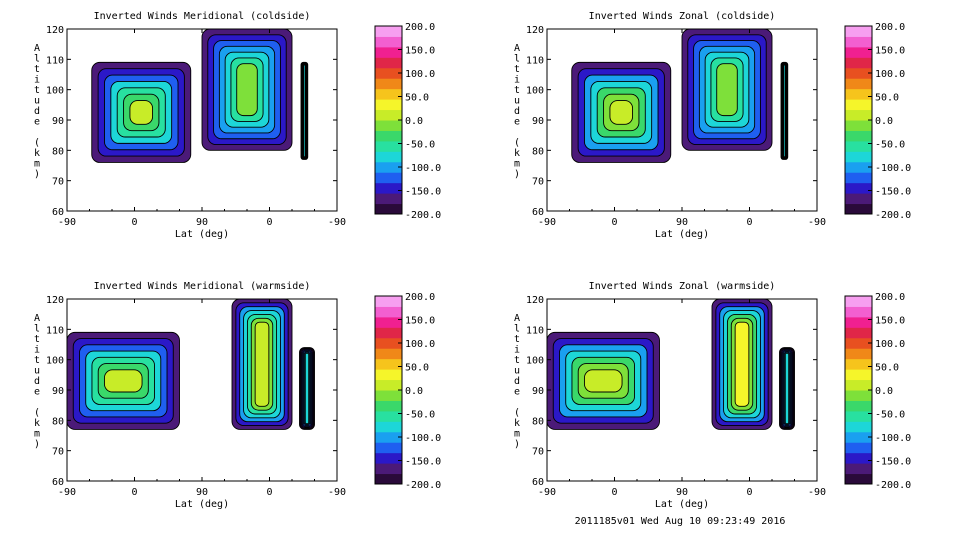 This screenshot has width=960, height=540. I want to click on y-tick-label: 90, so click(538, 121).